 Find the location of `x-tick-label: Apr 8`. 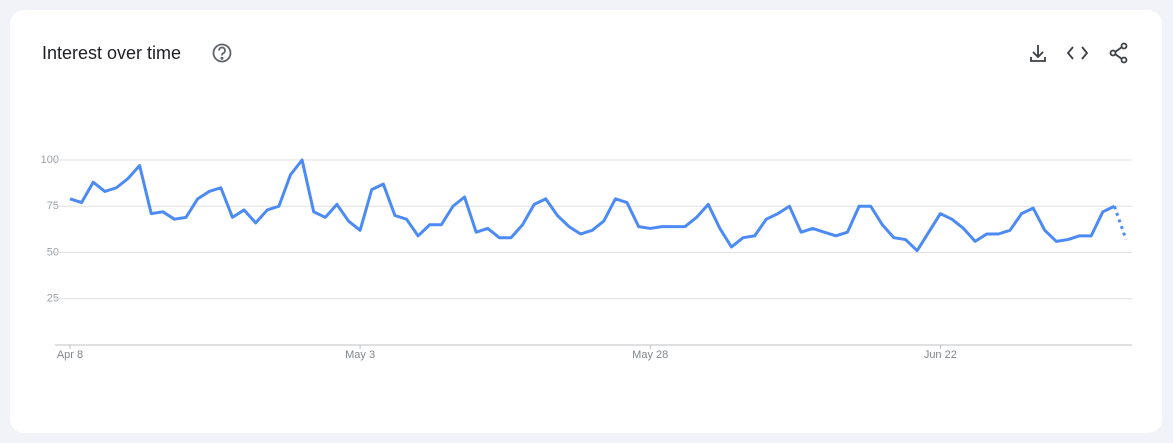

x-tick-label: Apr 8 is located at coordinates (70, 355).